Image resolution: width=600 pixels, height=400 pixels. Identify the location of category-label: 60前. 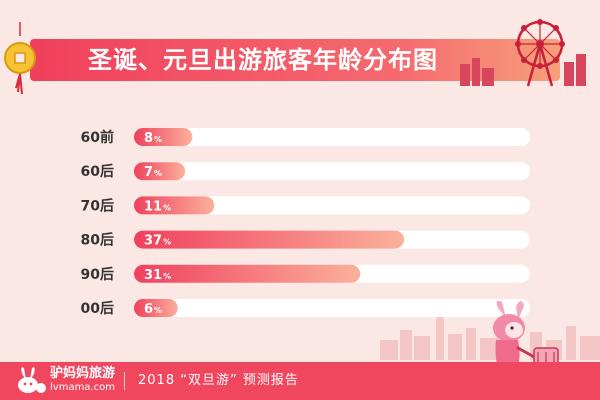
(97, 137).